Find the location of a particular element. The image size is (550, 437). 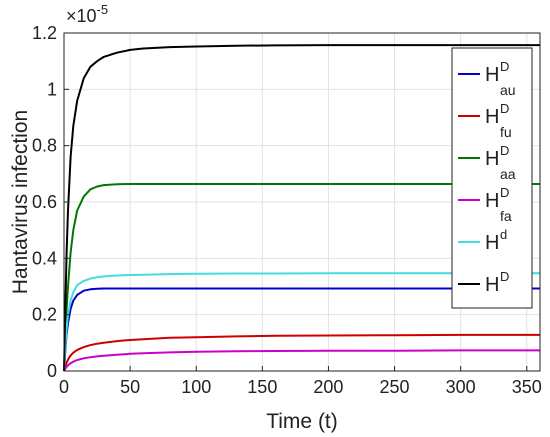

x-tick-label: 200 is located at coordinates (328, 387).